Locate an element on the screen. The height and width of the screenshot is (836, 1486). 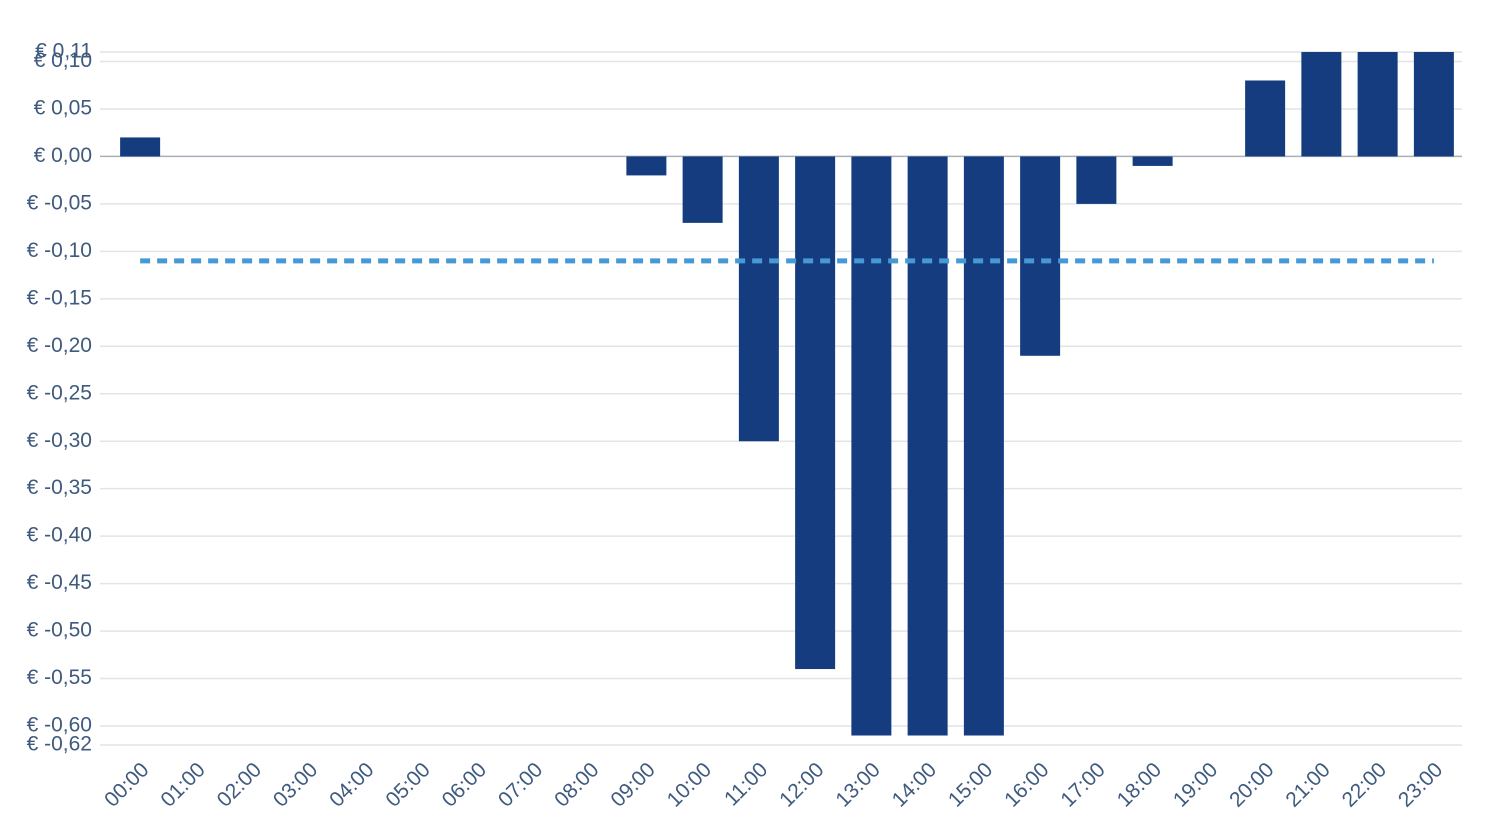
x-tick-label: 02:00 is located at coordinates (239, 784).